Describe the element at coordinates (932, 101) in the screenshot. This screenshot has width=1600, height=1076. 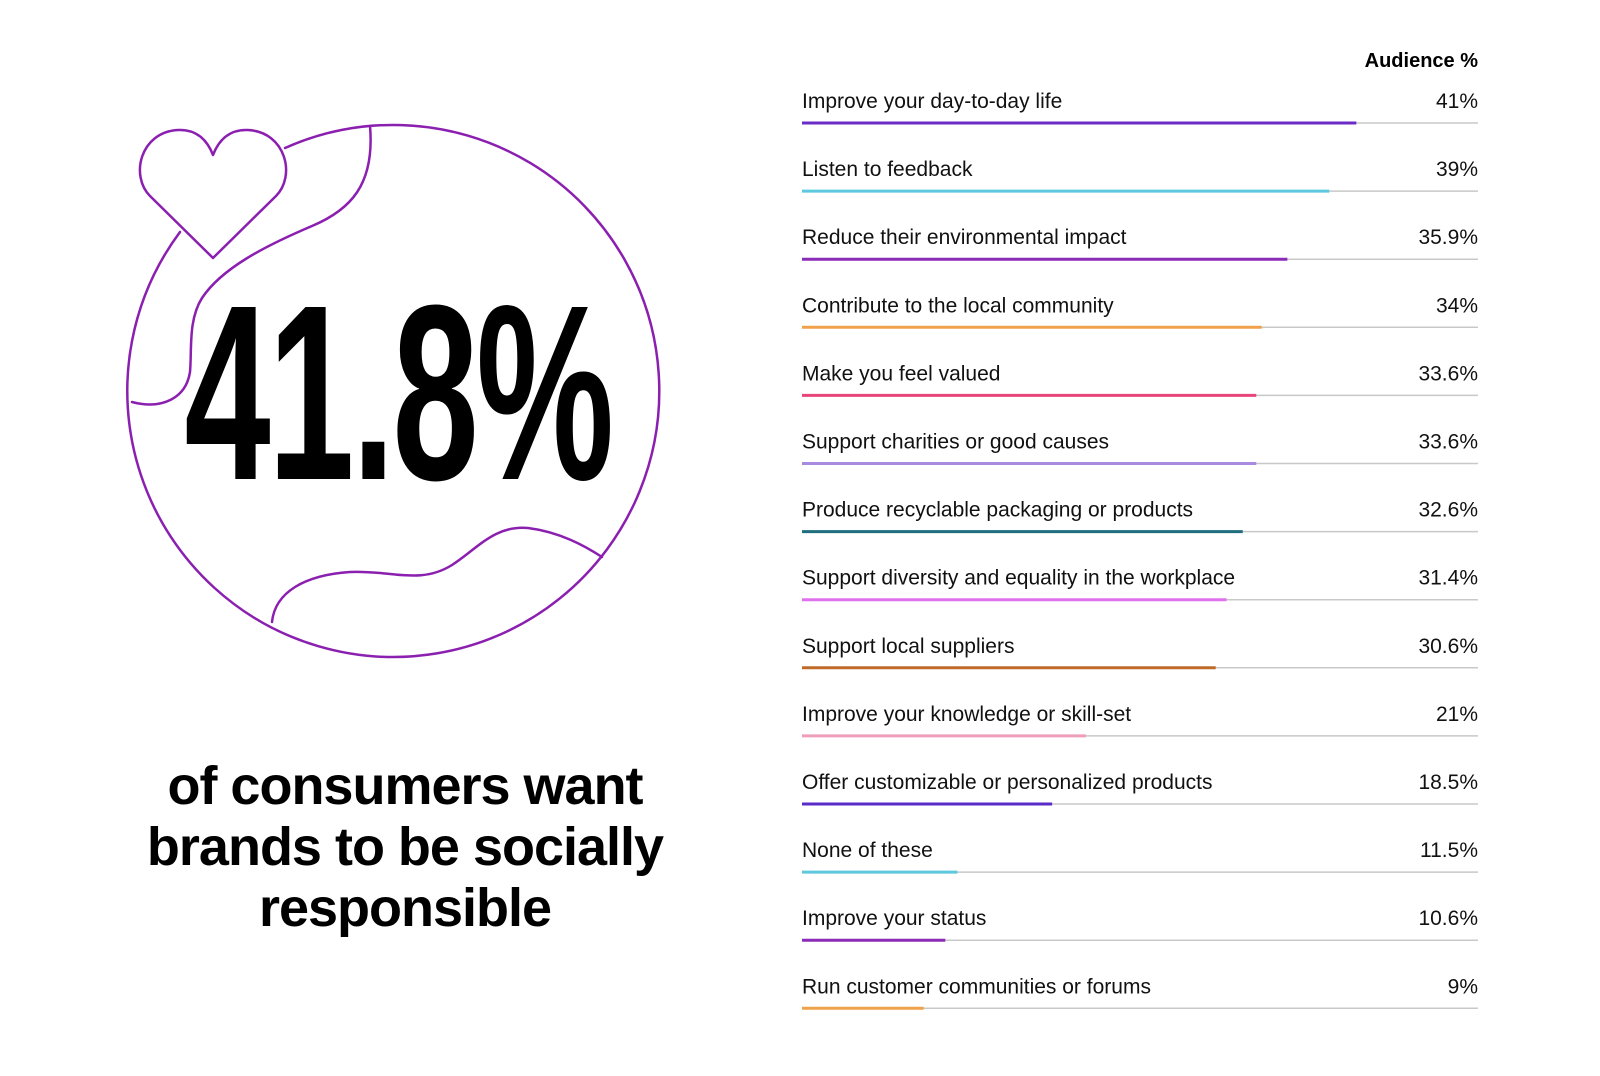
I see `category-label: Improve your day-to-day life` at that location.